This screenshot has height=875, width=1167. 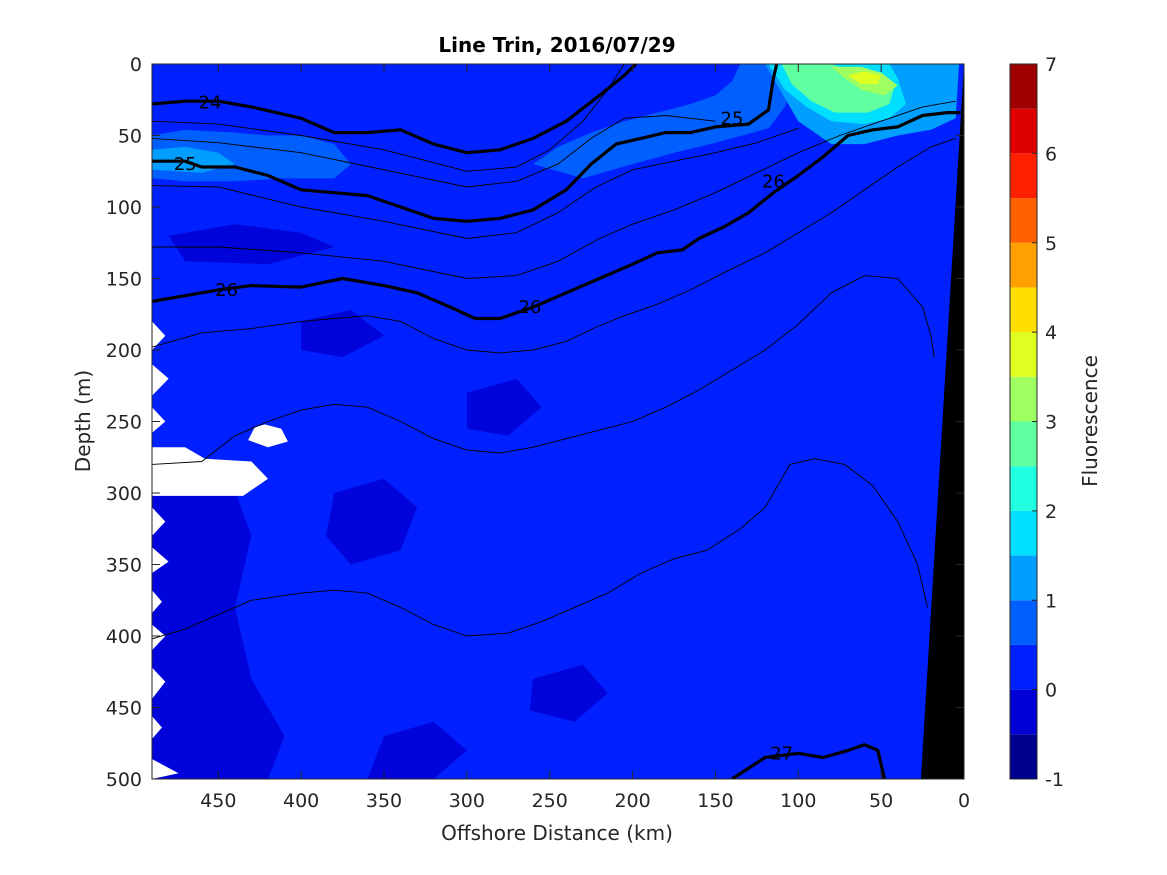 I want to click on y-tick-label: 150, so click(x=124, y=280).